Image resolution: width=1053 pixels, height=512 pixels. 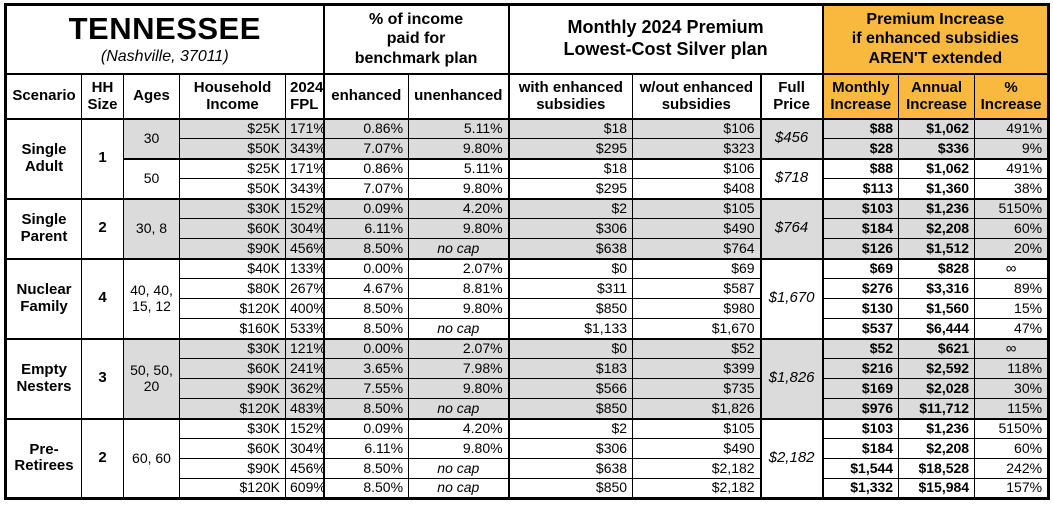 I want to click on page-title: TENNESSEE, so click(x=164, y=28).